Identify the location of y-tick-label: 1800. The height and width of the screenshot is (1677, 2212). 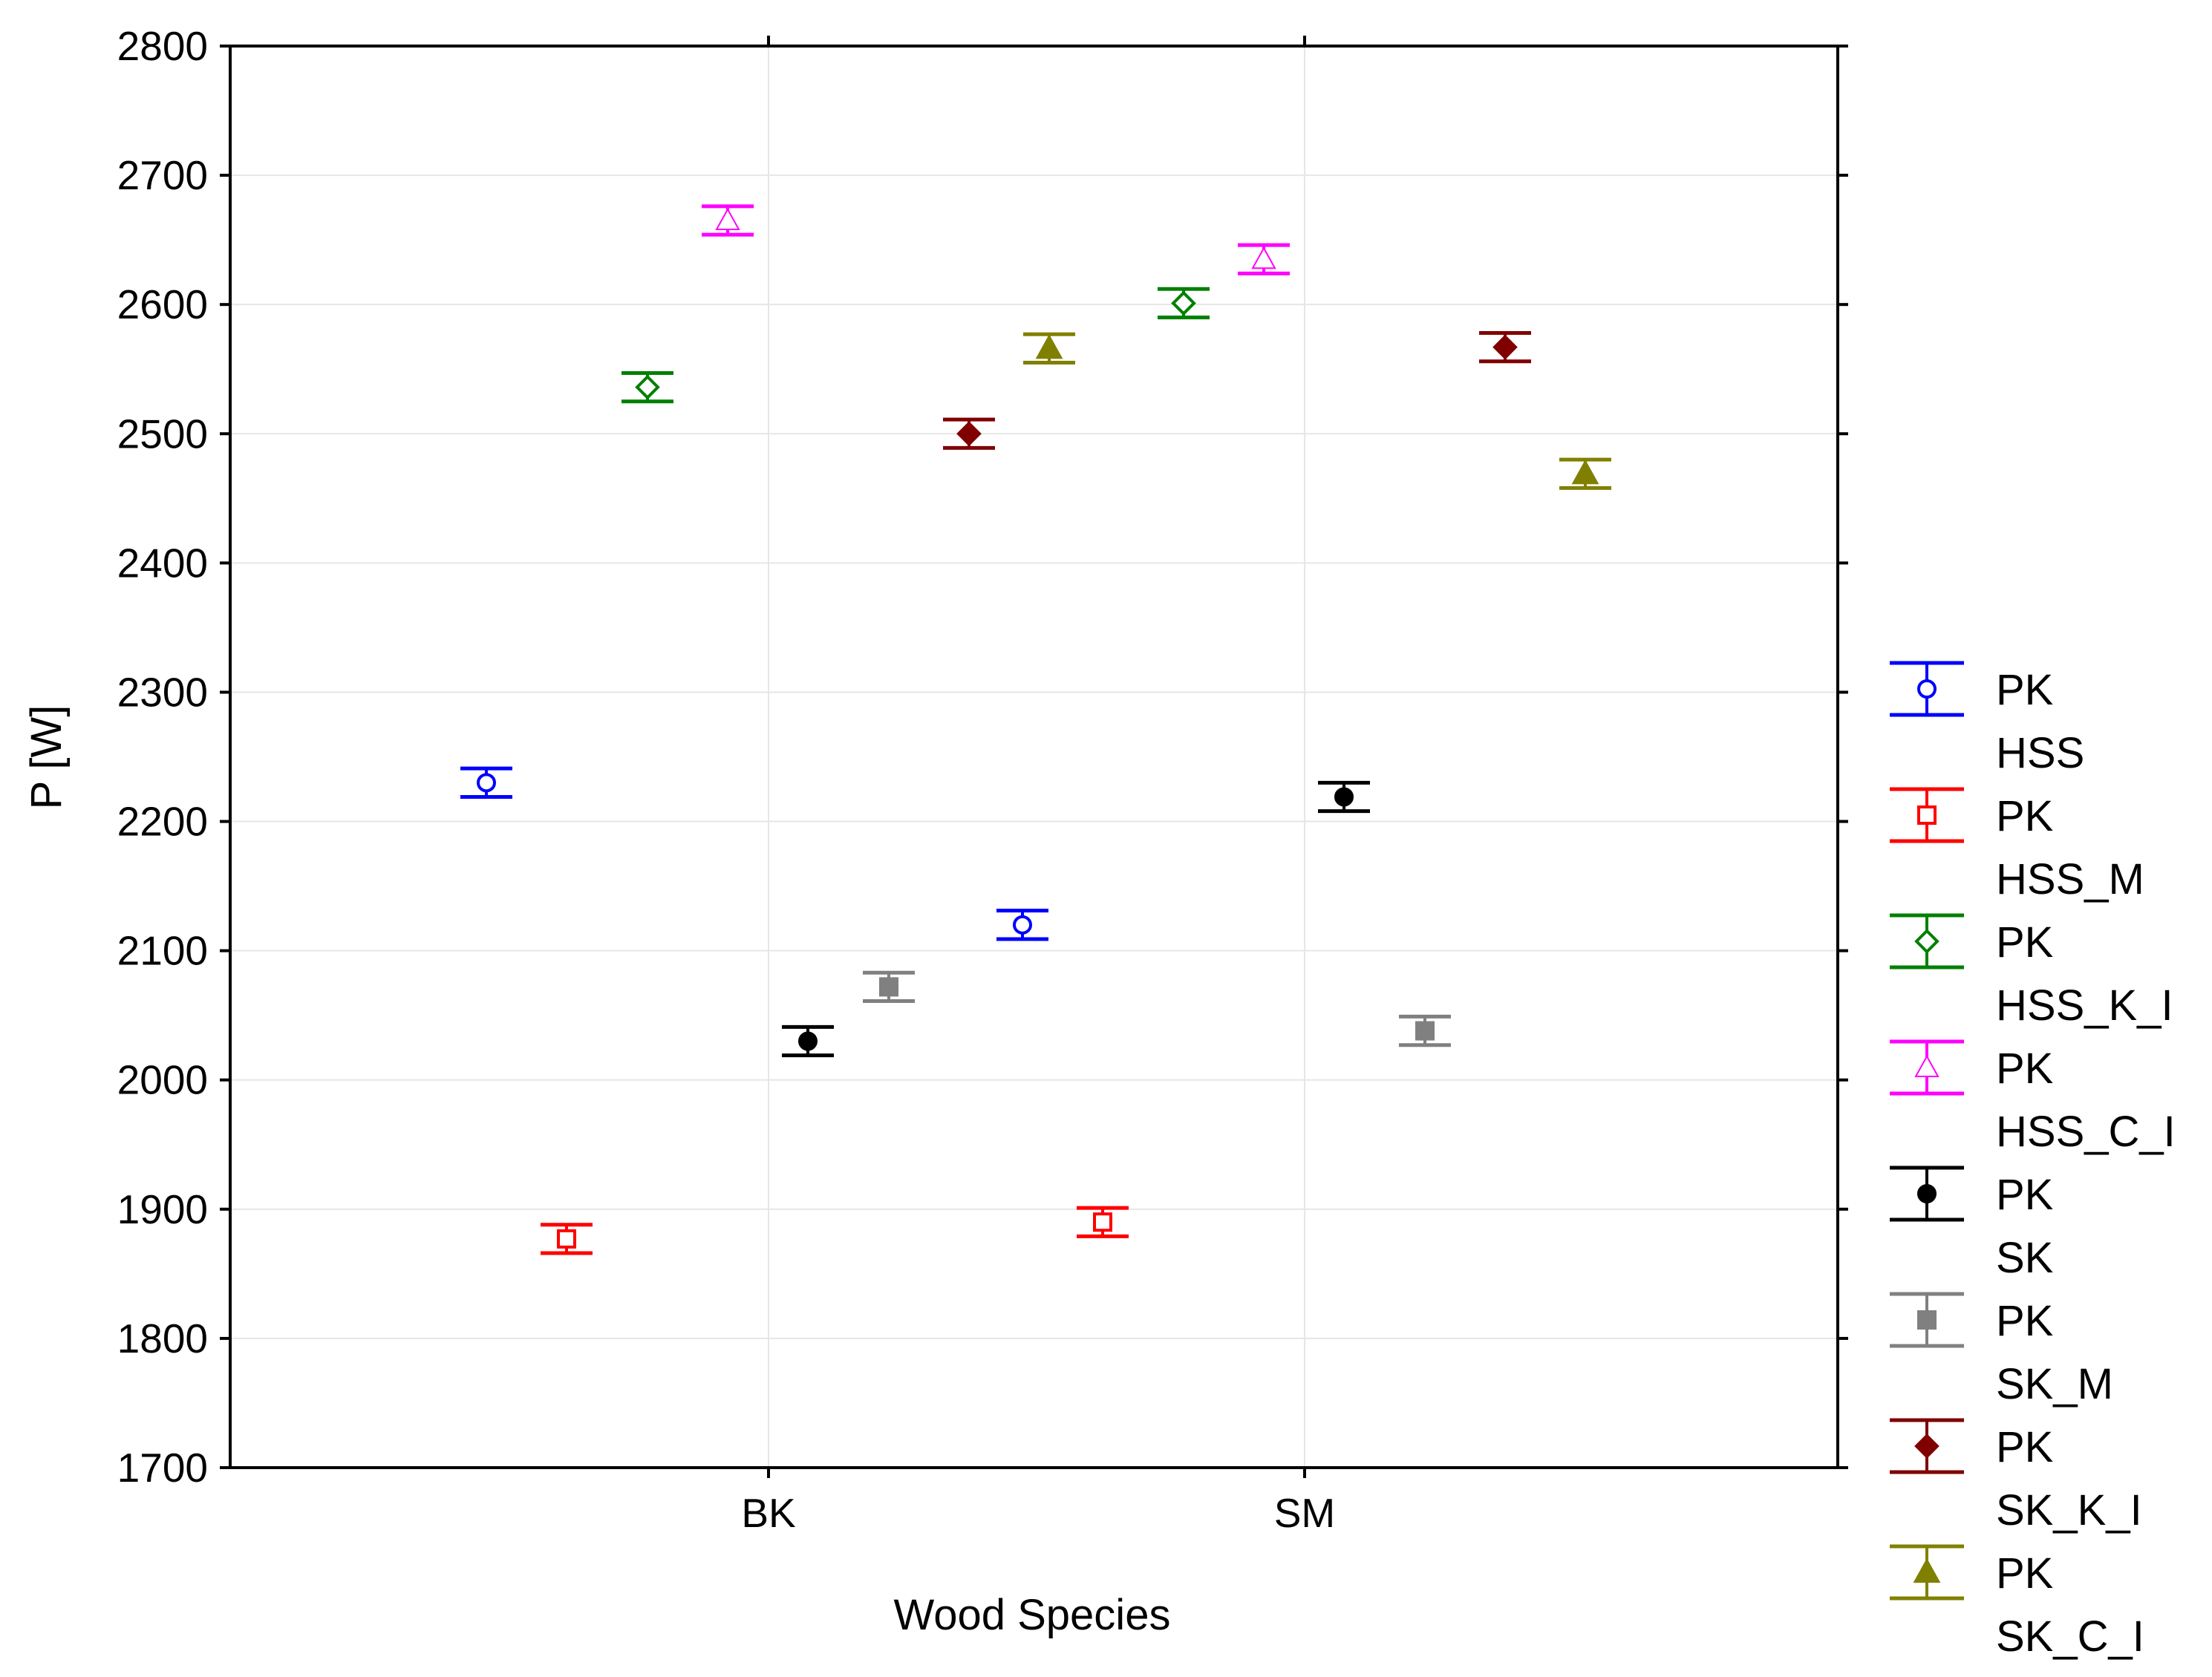
(163, 1338).